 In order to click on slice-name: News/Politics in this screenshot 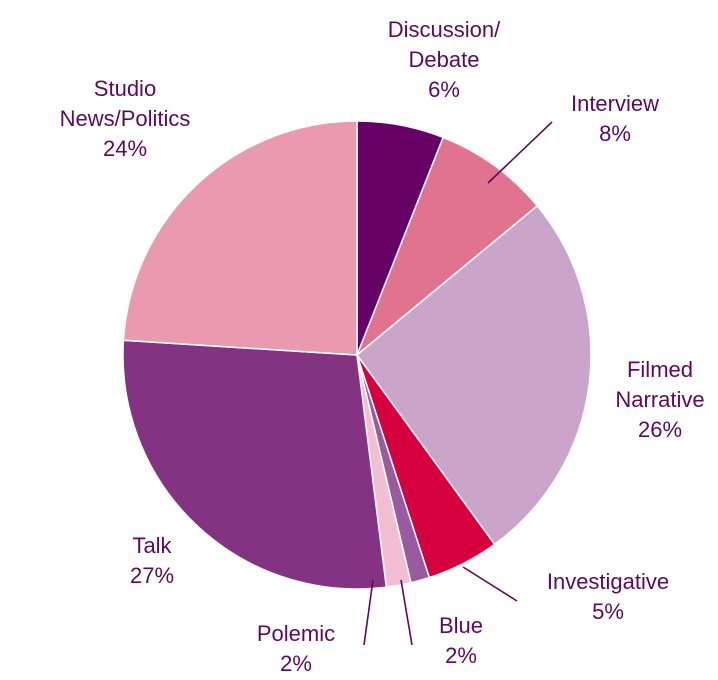, I will do `click(125, 118)`.